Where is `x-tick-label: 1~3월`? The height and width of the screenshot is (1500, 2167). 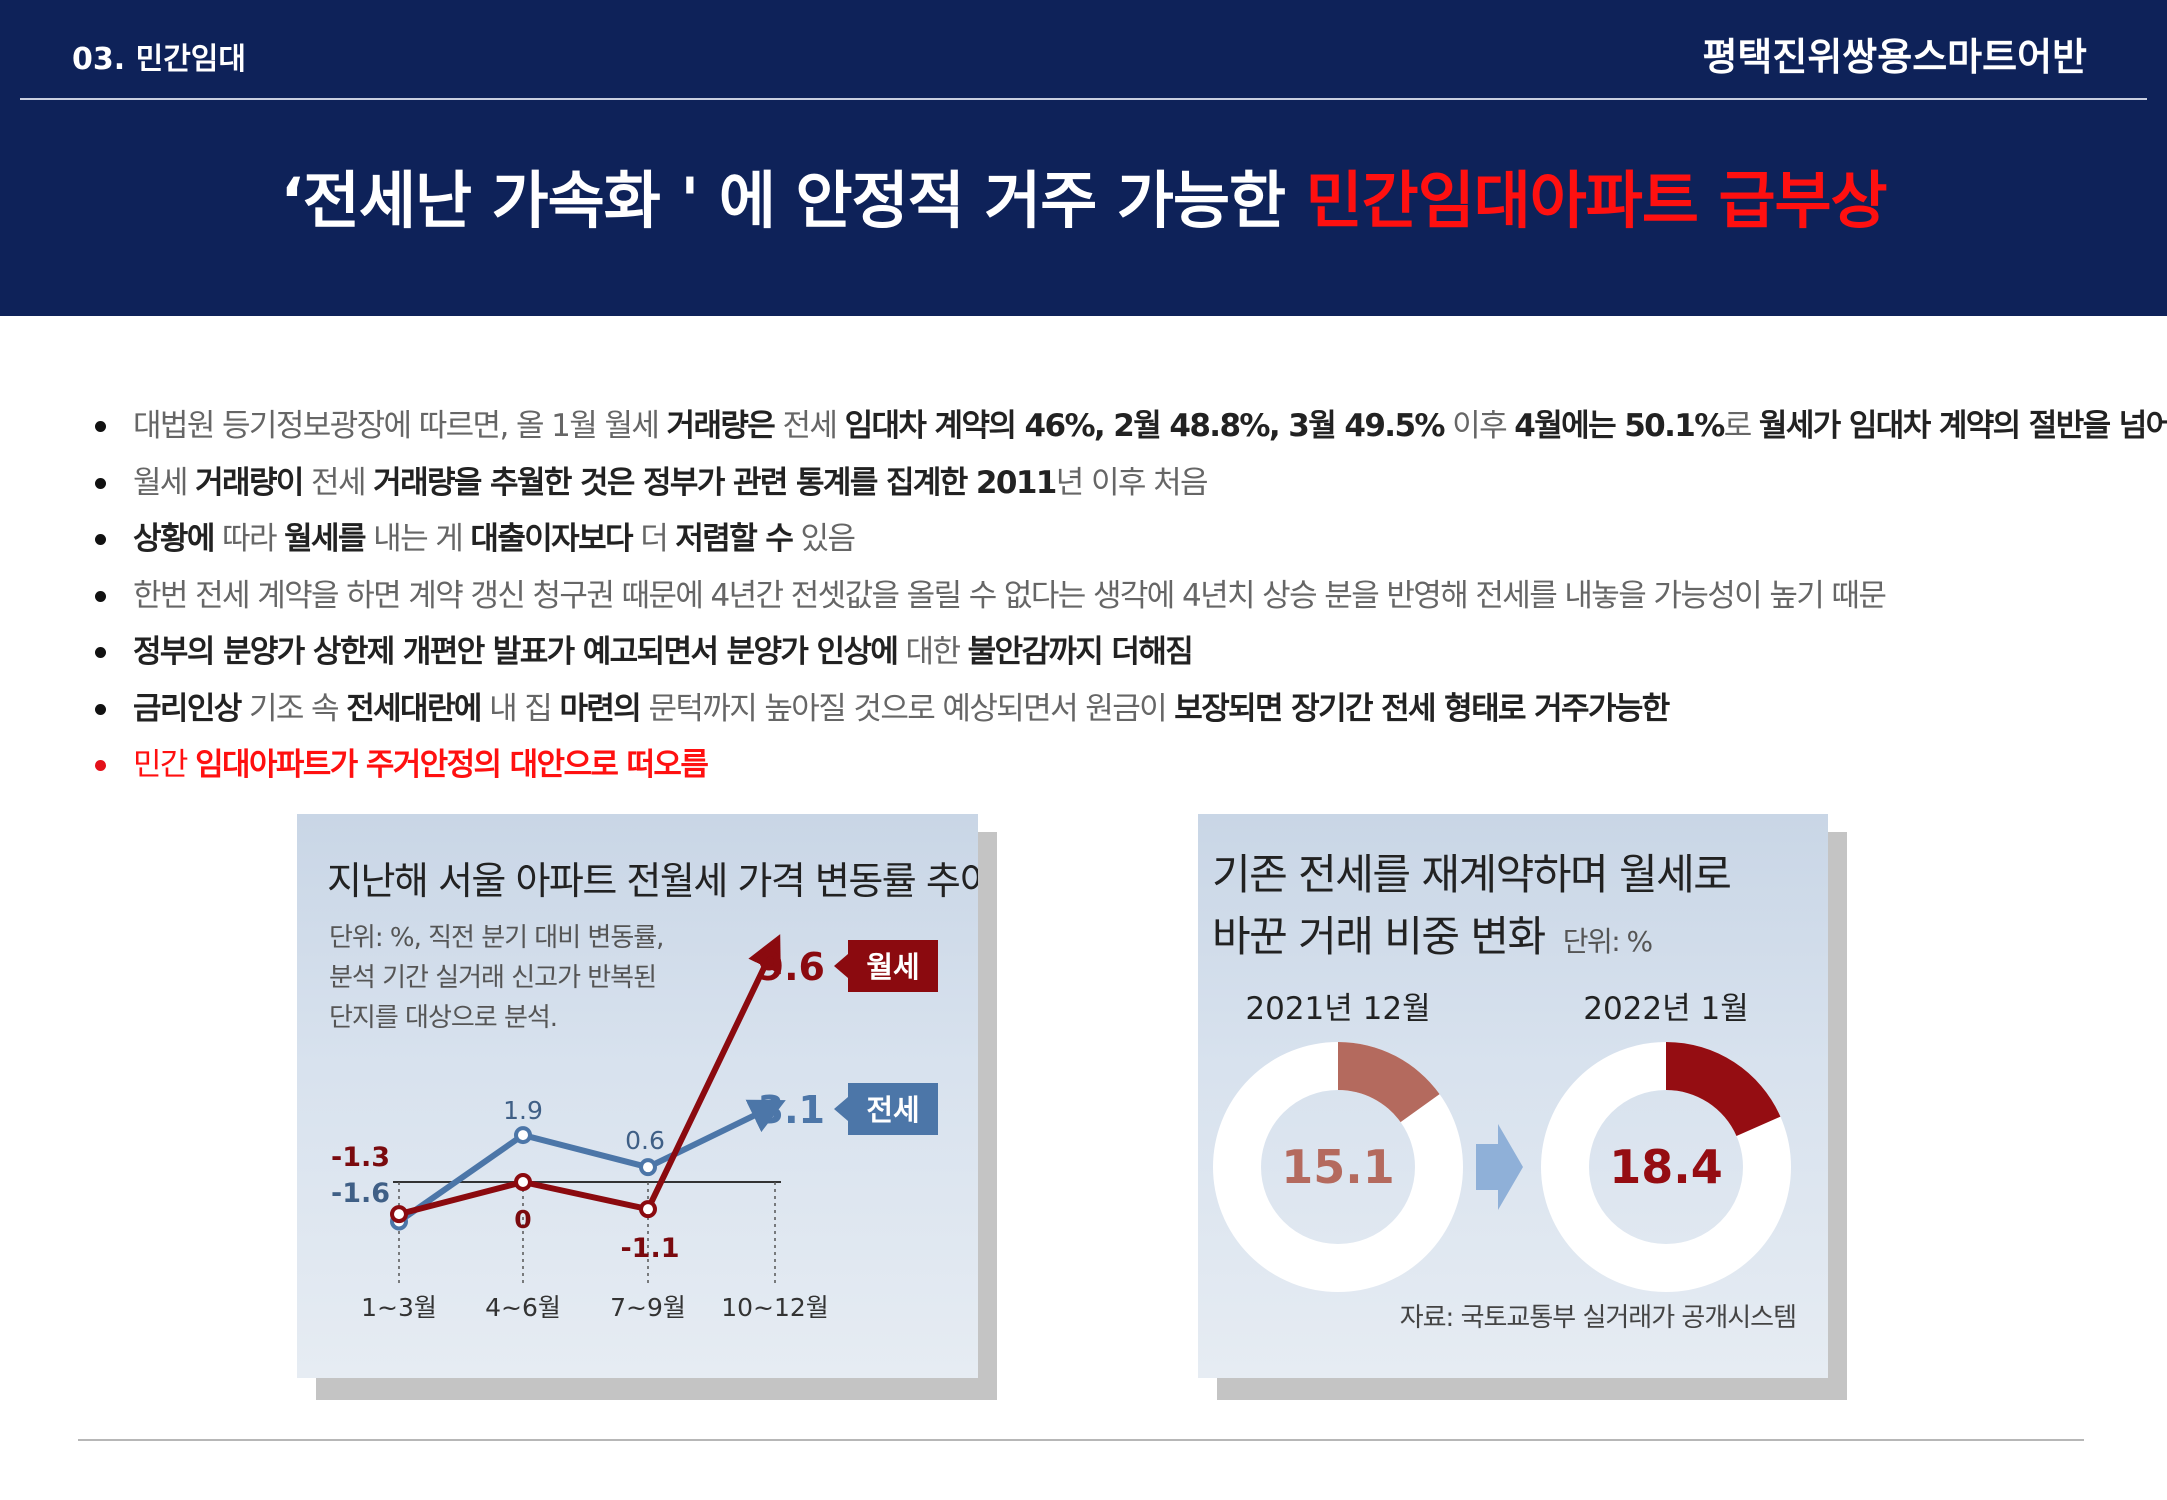
x-tick-label: 1~3월 is located at coordinates (399, 1307).